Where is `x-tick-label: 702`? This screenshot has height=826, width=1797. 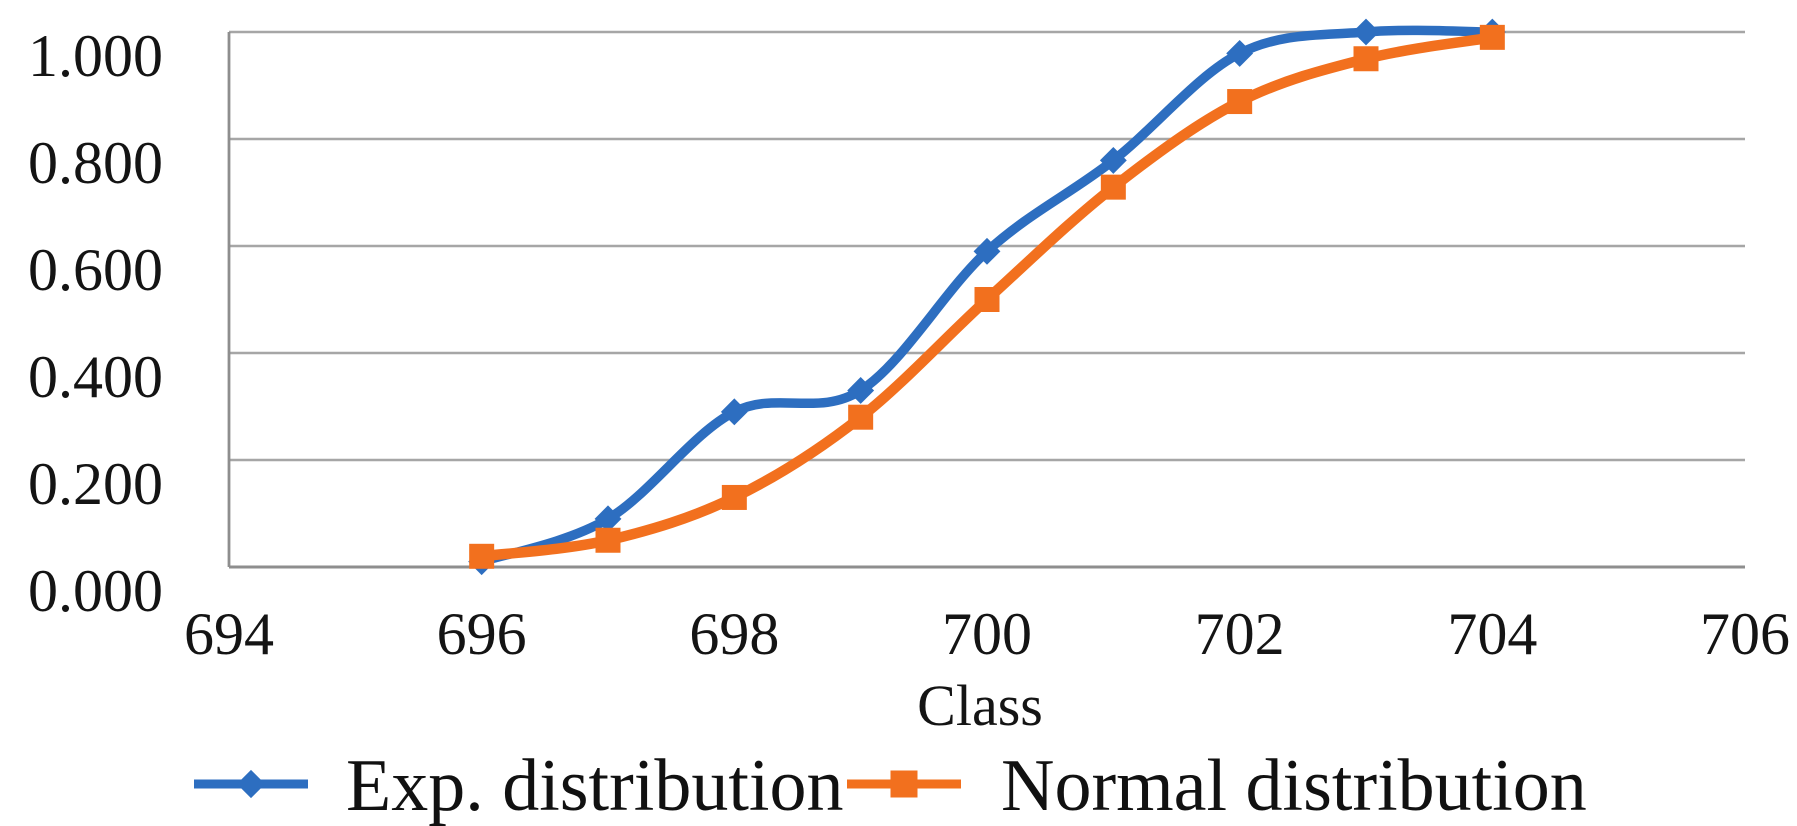 x-tick-label: 702 is located at coordinates (1240, 634).